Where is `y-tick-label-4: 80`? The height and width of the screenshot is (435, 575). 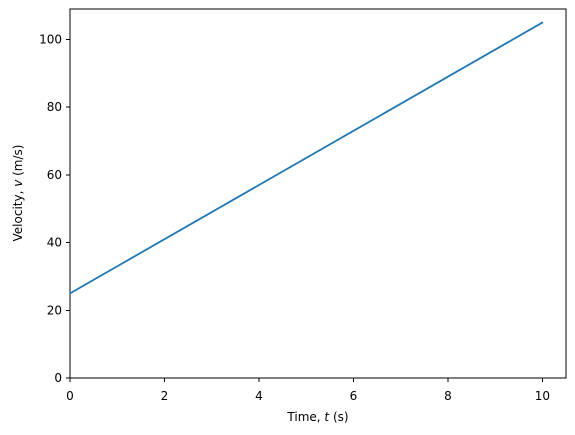 y-tick-label-4: 80 is located at coordinates (54, 107).